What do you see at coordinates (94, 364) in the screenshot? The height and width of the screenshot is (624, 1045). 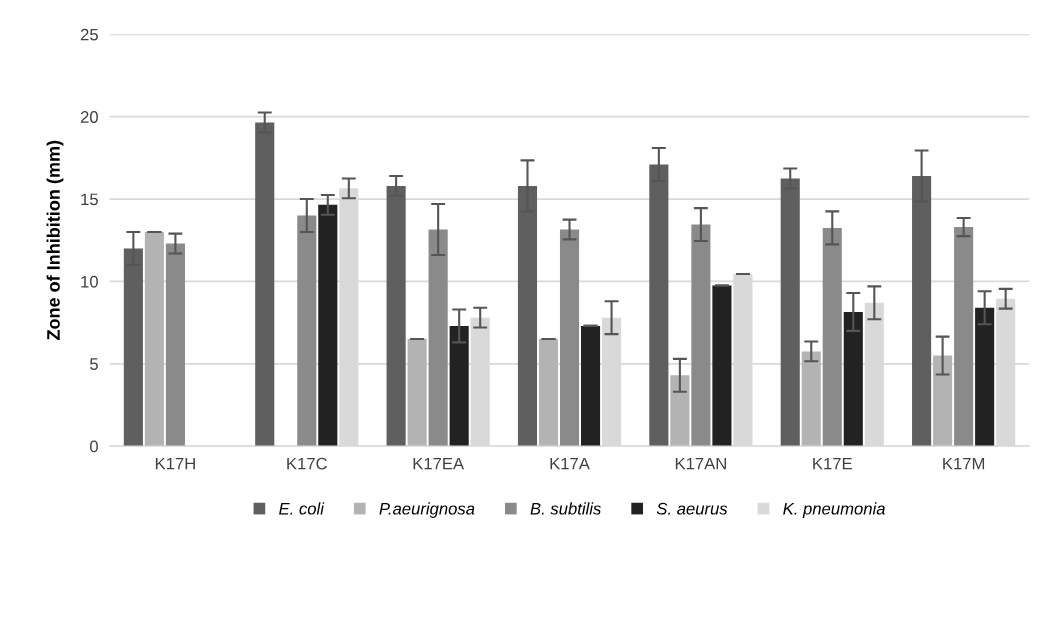 I see `y-tick-label: 5` at bounding box center [94, 364].